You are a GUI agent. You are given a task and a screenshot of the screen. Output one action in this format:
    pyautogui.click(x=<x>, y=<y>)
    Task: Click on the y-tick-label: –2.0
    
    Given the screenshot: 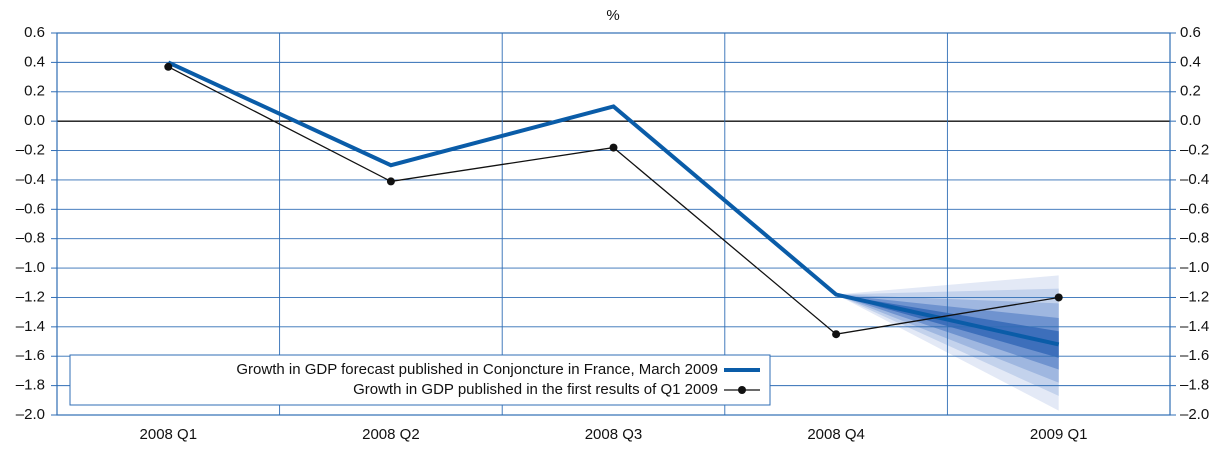 What is the action you would take?
    pyautogui.click(x=30, y=414)
    